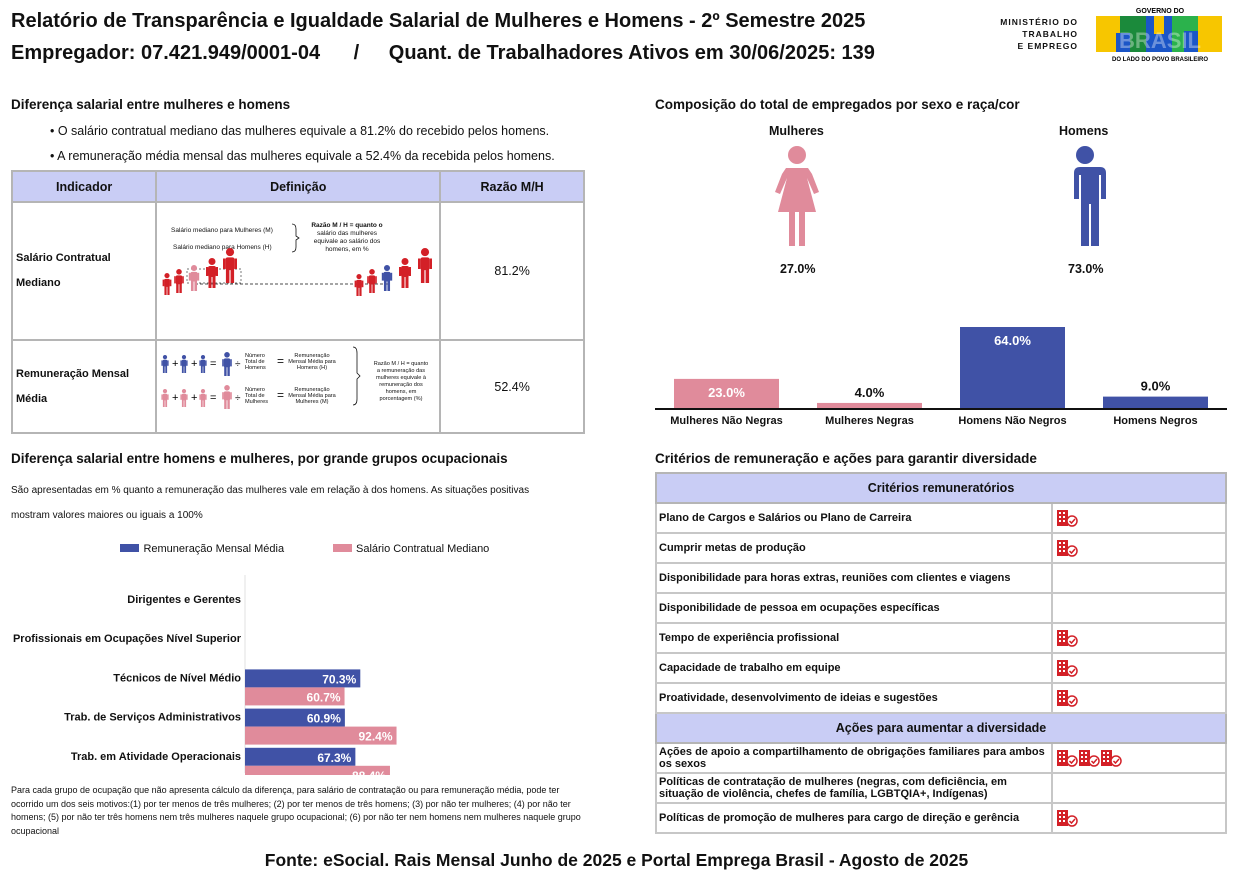 Image resolution: width=1233 pixels, height=880 pixels. What do you see at coordinates (255, 396) in the screenshot?
I see `svg-text: Total de` at bounding box center [255, 396].